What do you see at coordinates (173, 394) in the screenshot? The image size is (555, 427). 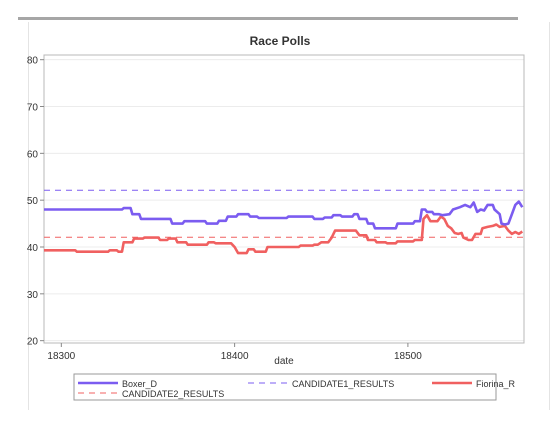 I see `legend-label: CANDIDATE2_RESULTS` at bounding box center [173, 394].